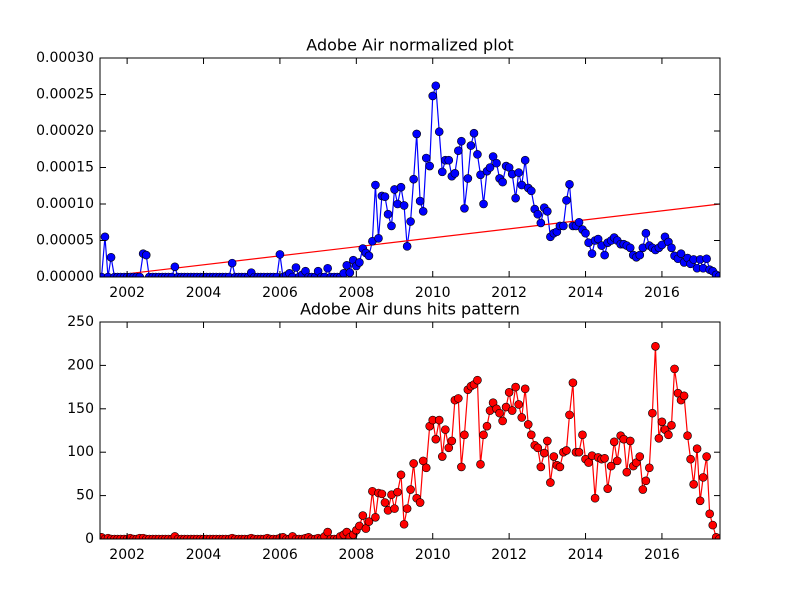 This screenshot has width=800, height=600. What do you see at coordinates (586, 555) in the screenshot?
I see `x-tick-label: 2014` at bounding box center [586, 555].